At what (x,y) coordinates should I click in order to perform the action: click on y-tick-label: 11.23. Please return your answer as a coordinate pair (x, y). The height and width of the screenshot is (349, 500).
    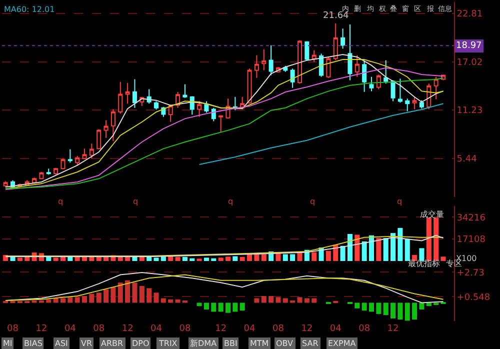
    Looking at the image, I should click on (469, 111).